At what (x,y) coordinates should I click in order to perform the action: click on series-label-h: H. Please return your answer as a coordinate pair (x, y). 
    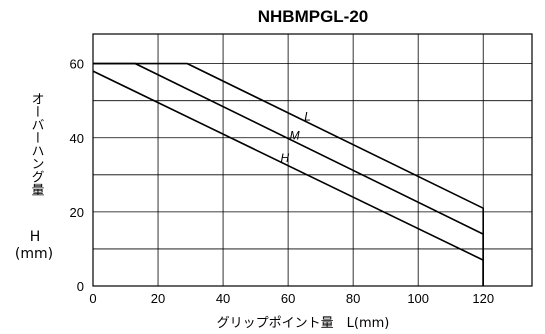
    Looking at the image, I should click on (285, 158).